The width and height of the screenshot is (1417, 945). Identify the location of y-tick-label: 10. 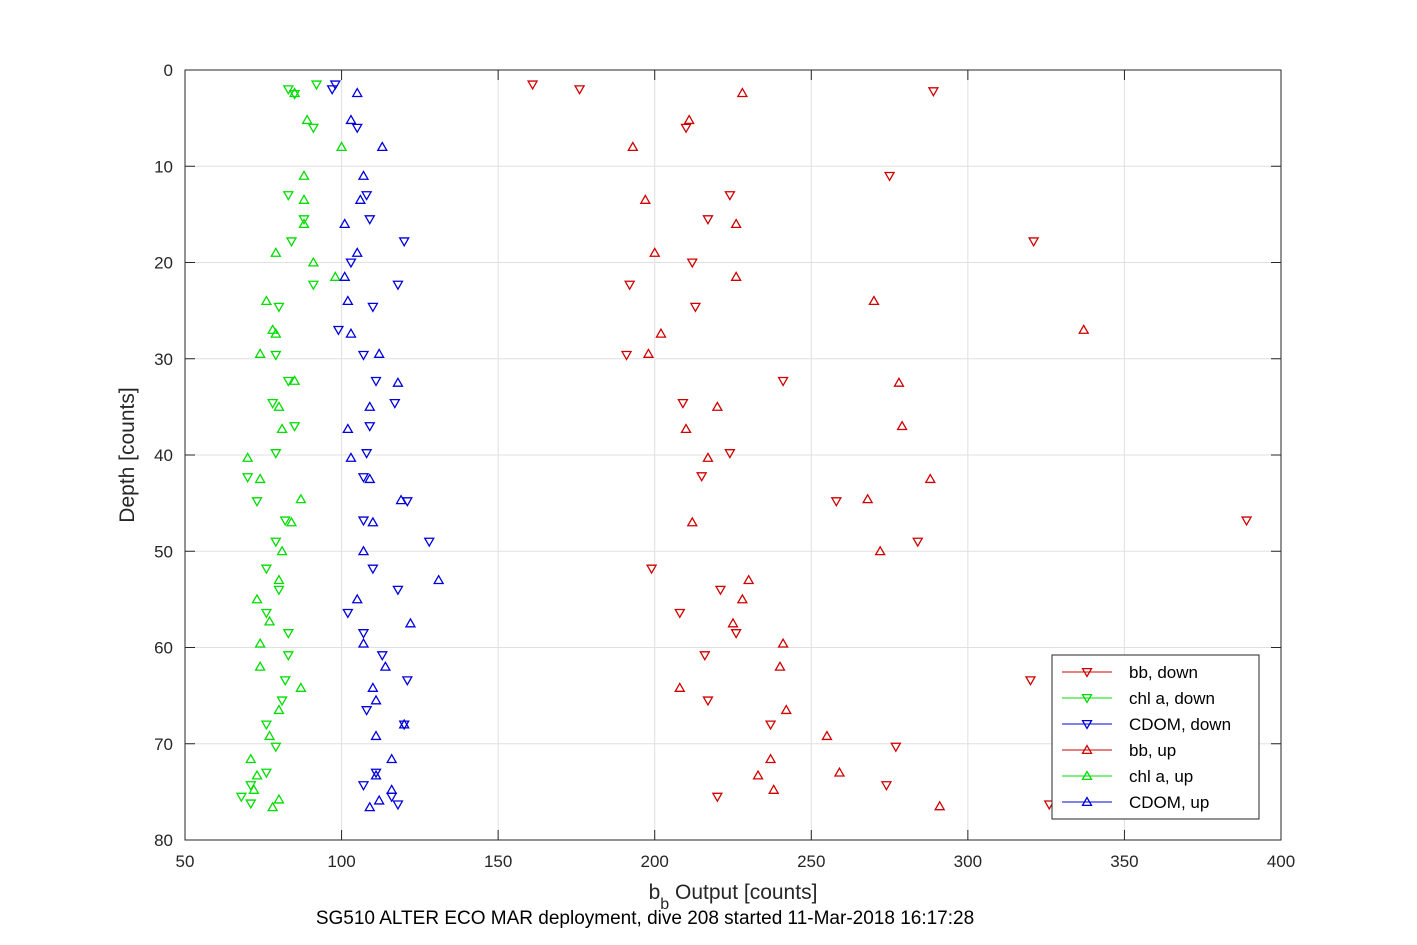
(163, 166).